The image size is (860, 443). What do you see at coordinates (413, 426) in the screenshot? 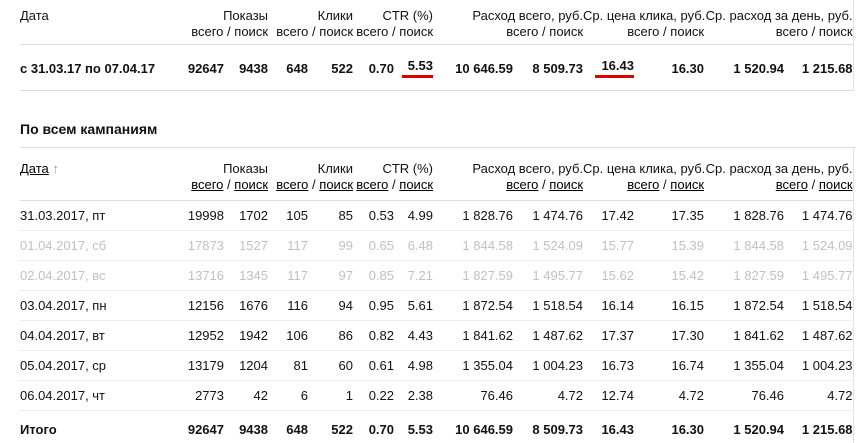
I see `total-value: 5.53` at bounding box center [413, 426].